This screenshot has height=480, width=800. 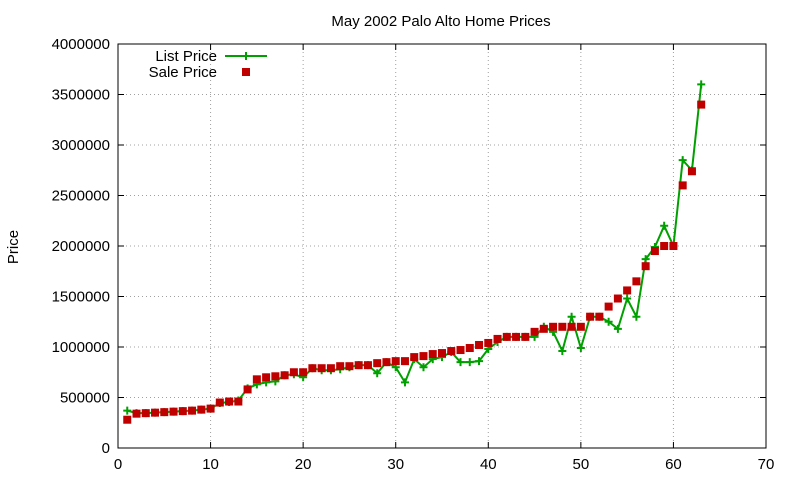 What do you see at coordinates (440, 21) in the screenshot?
I see `chart-title: May 2002 Palo Alto Home Prices` at bounding box center [440, 21].